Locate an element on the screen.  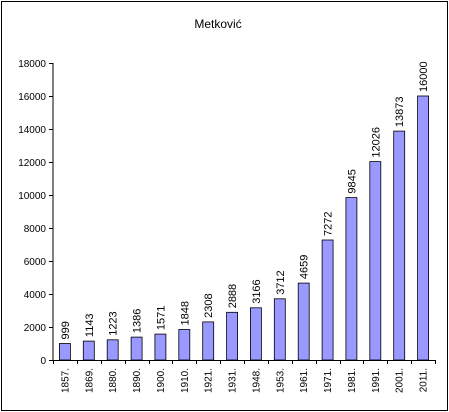
data-label: 1571 is located at coordinates (161, 318).